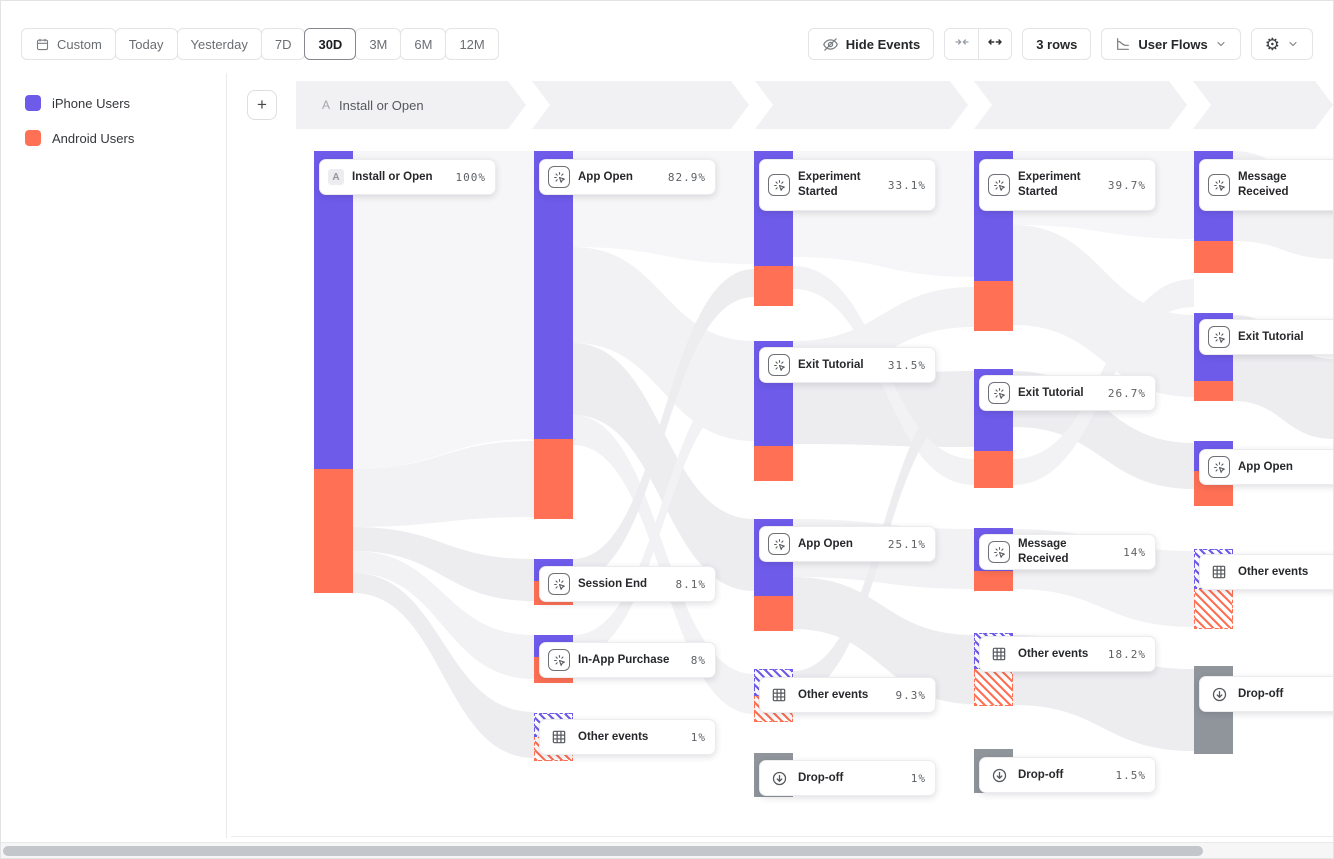 The height and width of the screenshot is (859, 1334). What do you see at coordinates (33, 138) in the screenshot?
I see `android-users-swatch` at bounding box center [33, 138].